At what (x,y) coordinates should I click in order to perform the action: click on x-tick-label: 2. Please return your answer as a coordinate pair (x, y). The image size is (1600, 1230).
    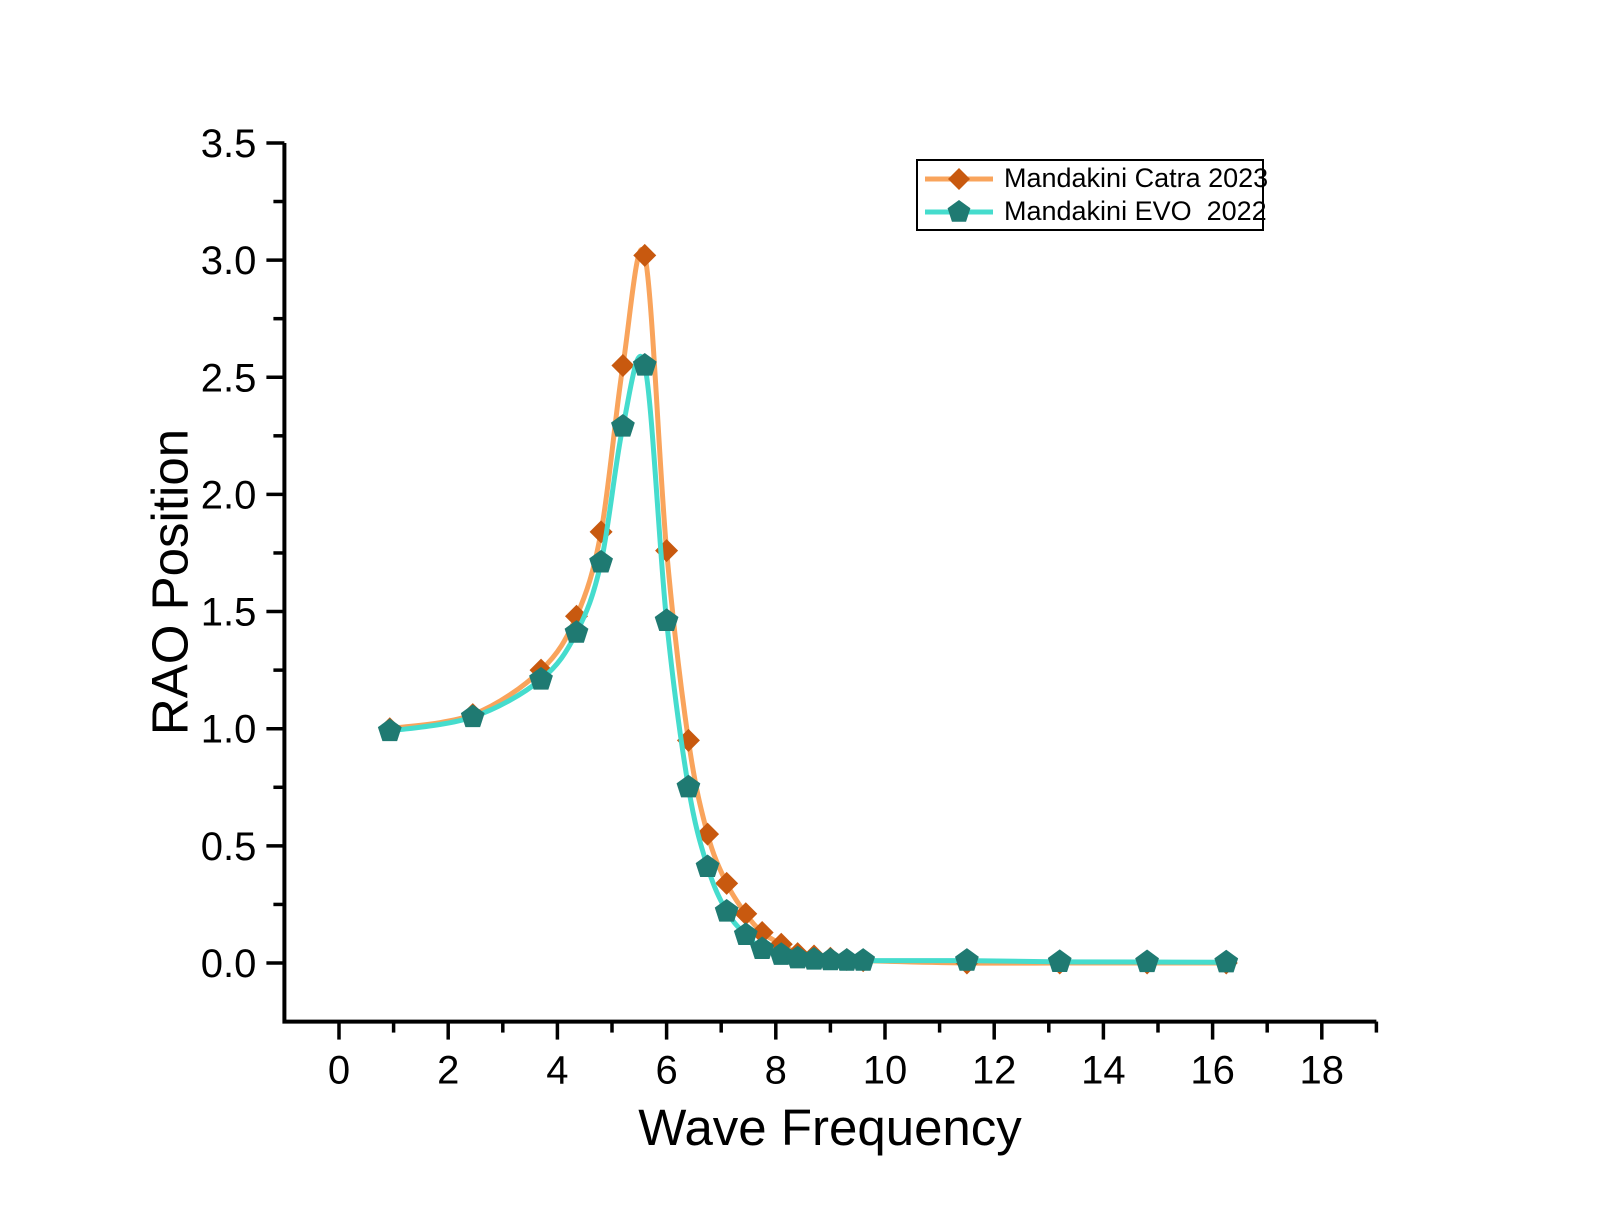
    Looking at the image, I should click on (448, 1071).